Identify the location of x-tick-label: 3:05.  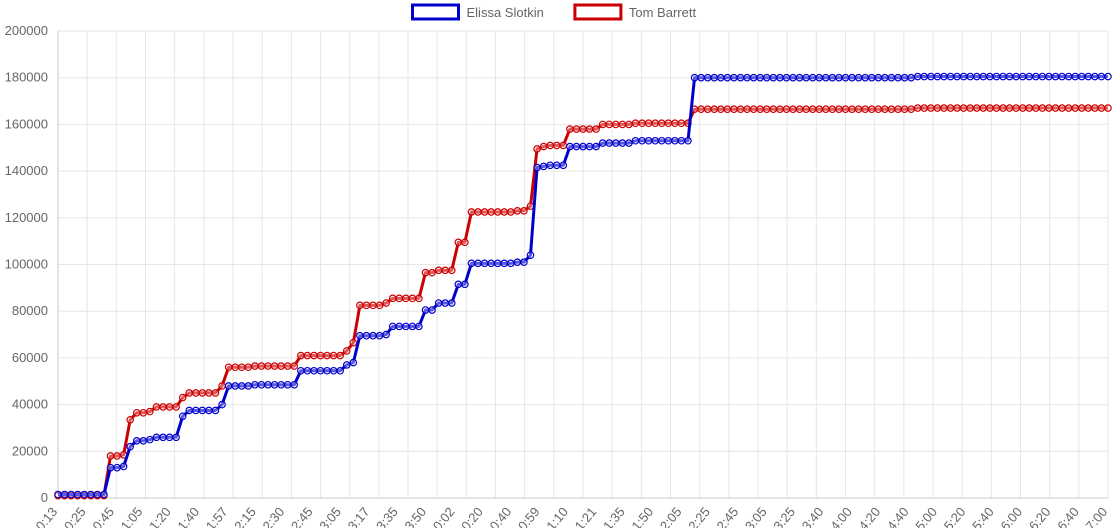
(330, 516).